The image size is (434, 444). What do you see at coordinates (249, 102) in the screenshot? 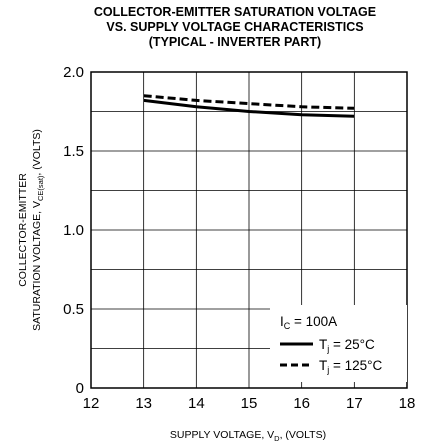
I see `series-line-125c` at bounding box center [249, 102].